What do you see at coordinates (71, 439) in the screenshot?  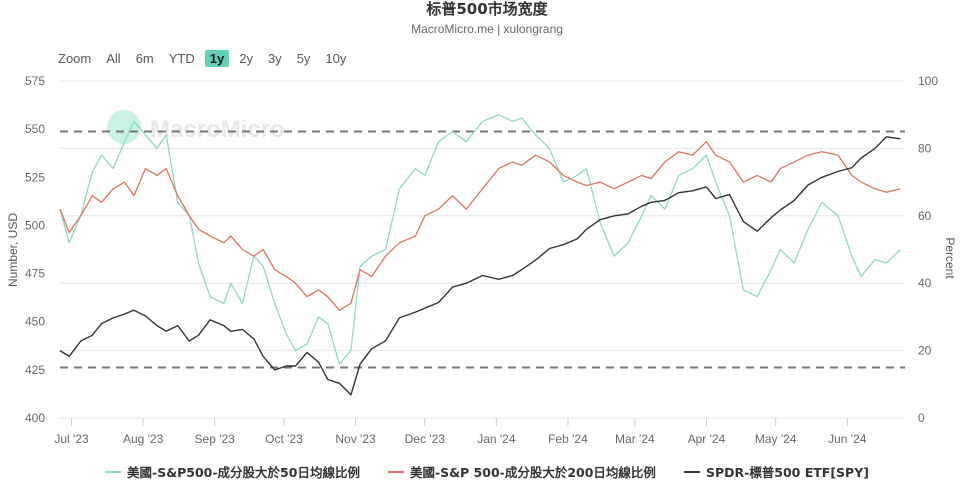 I see `x-axis-tick: Jul '23` at bounding box center [71, 439].